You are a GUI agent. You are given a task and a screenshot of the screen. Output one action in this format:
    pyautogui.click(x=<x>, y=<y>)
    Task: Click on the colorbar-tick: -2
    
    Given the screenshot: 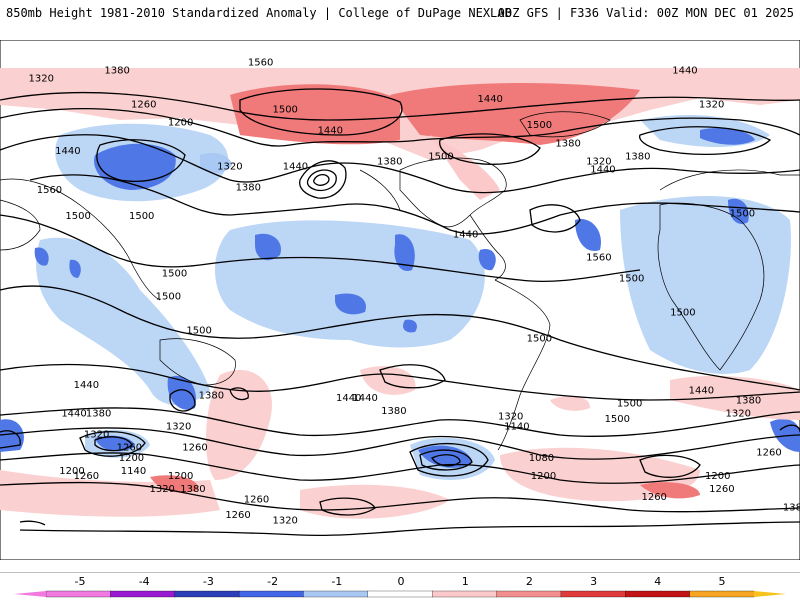 What is the action you would take?
    pyautogui.click(x=272, y=581)
    